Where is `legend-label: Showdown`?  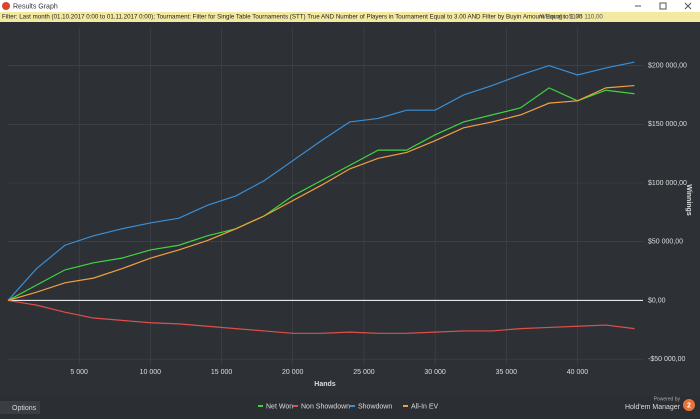 legend-label: Showdown is located at coordinates (375, 406).